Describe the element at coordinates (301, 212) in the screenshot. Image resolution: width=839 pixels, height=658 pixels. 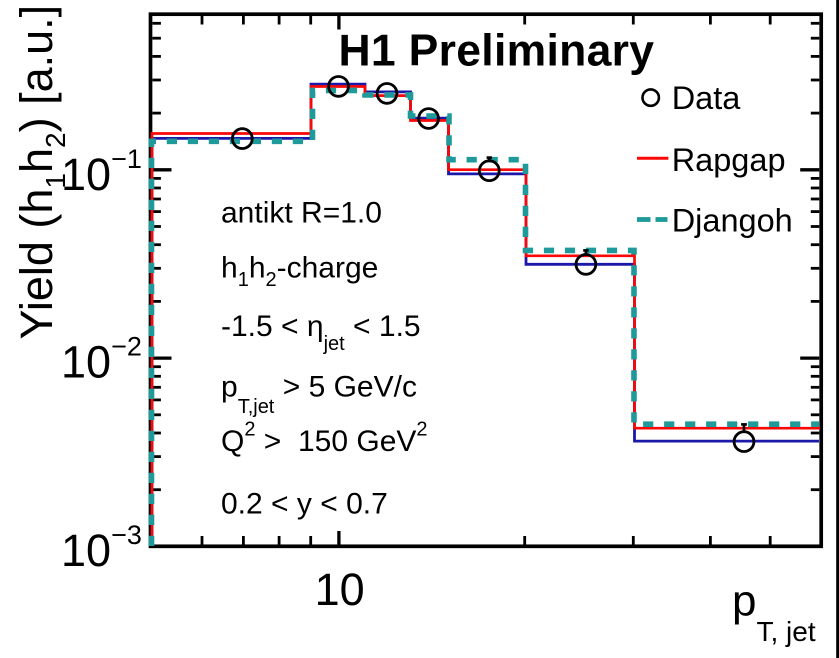
I see `svg-text: antikt R=1.0` at that location.